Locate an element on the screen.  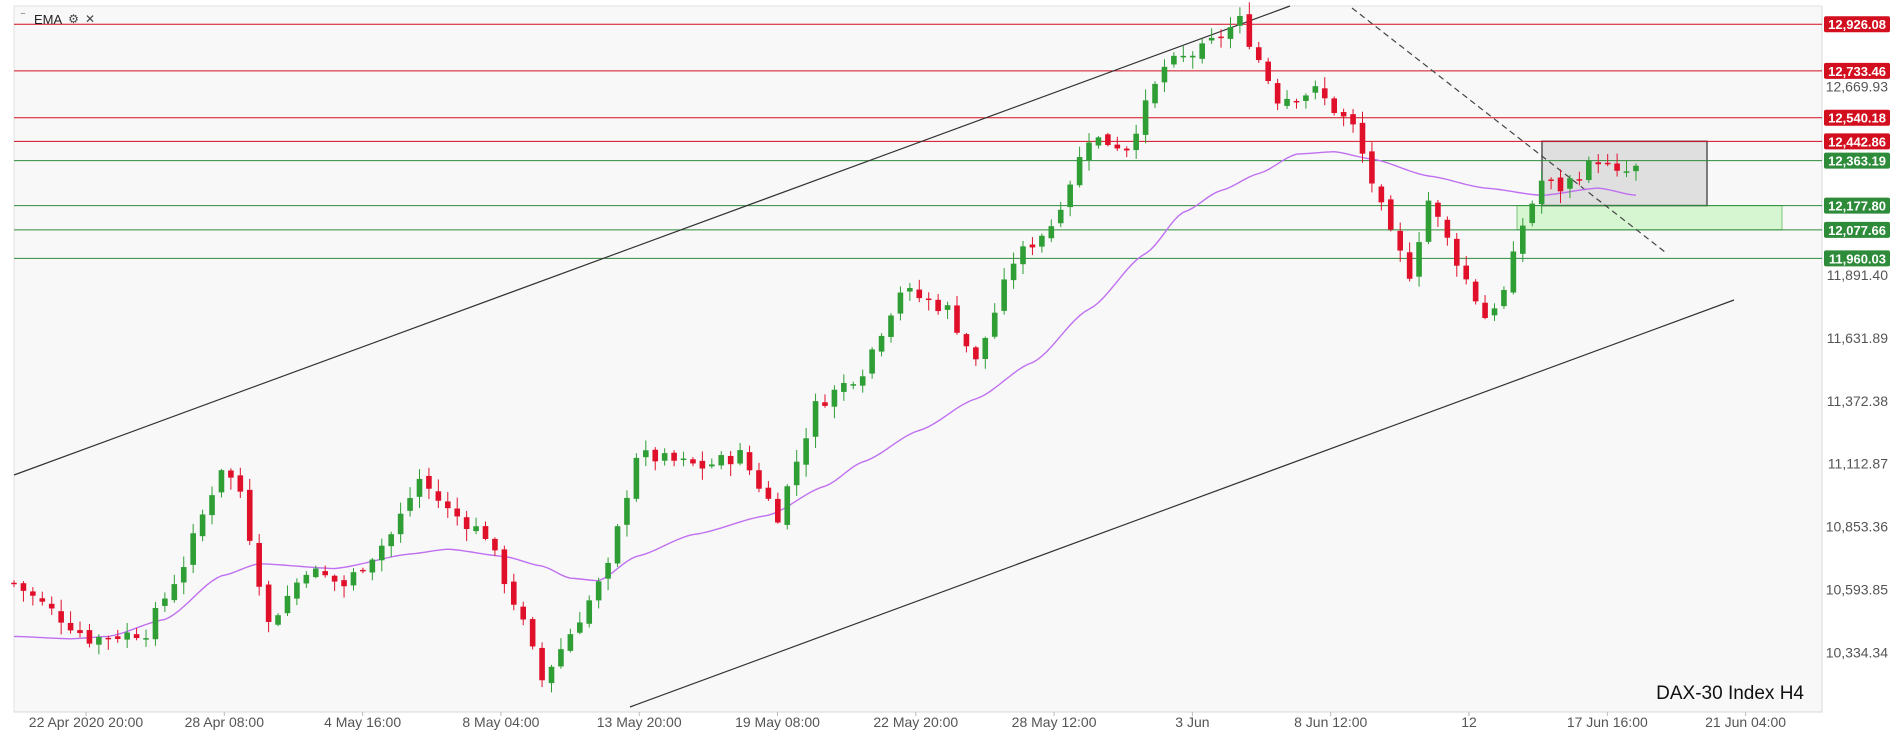
time-tick-label: 19 May 08:00 is located at coordinates (777, 722).